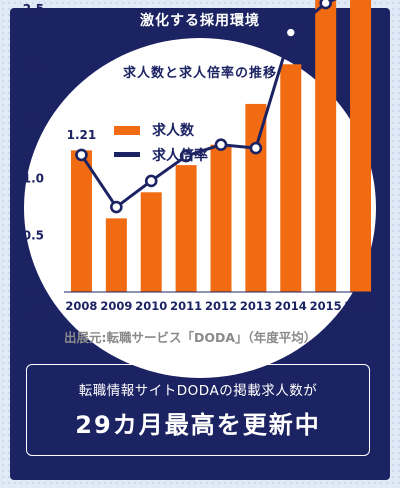 The image size is (400, 488). Describe the element at coordinates (256, 306) in the screenshot. I see `x-tick-label: 2013` at that location.